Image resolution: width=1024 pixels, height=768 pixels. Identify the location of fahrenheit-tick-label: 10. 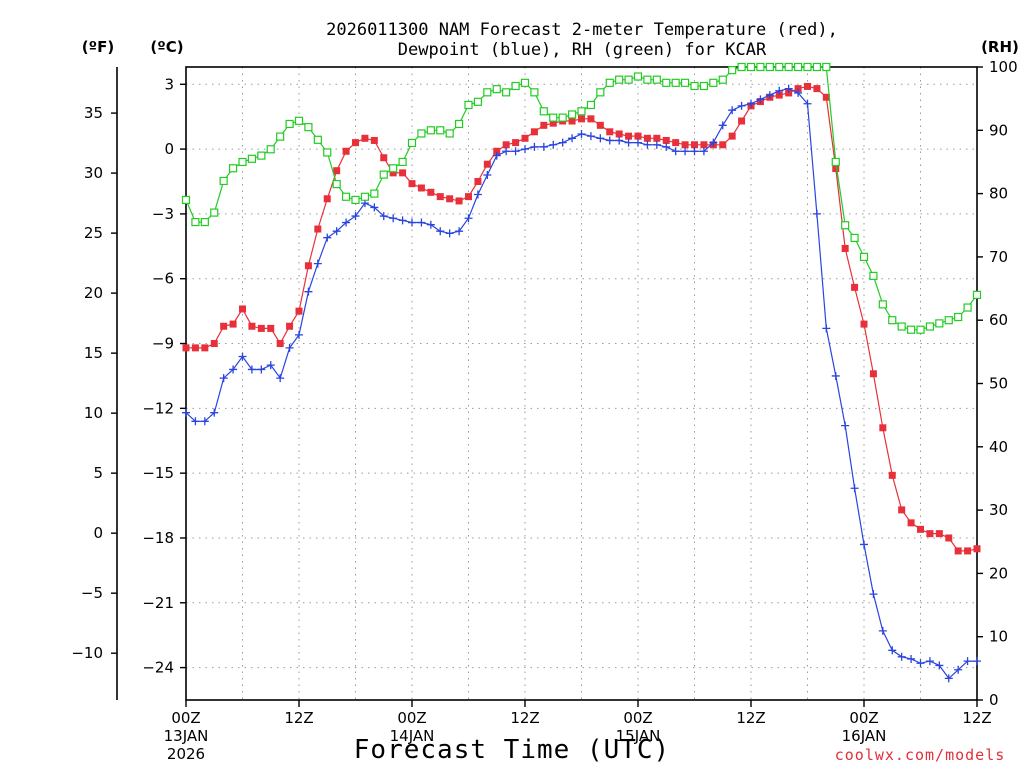
(93, 413).